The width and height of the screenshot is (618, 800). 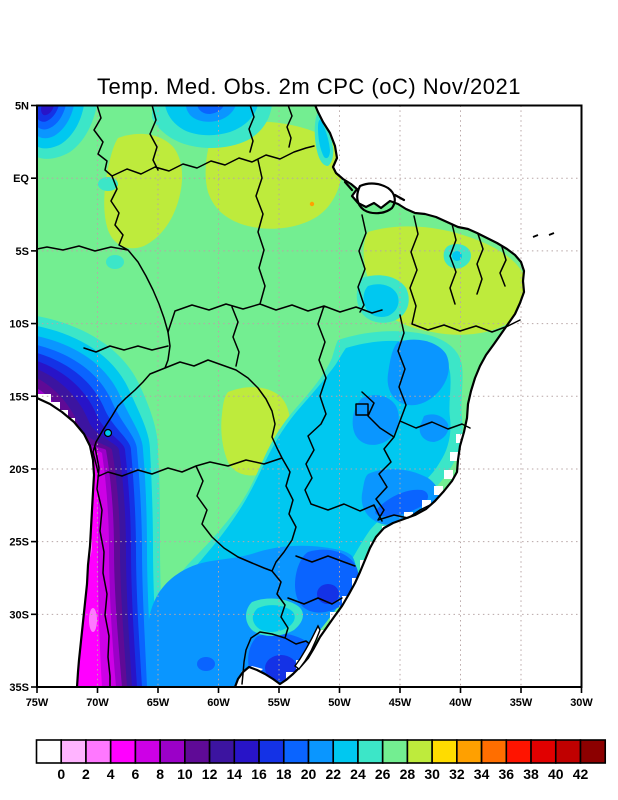 I want to click on colorbar-label: 28, so click(x=408, y=774).